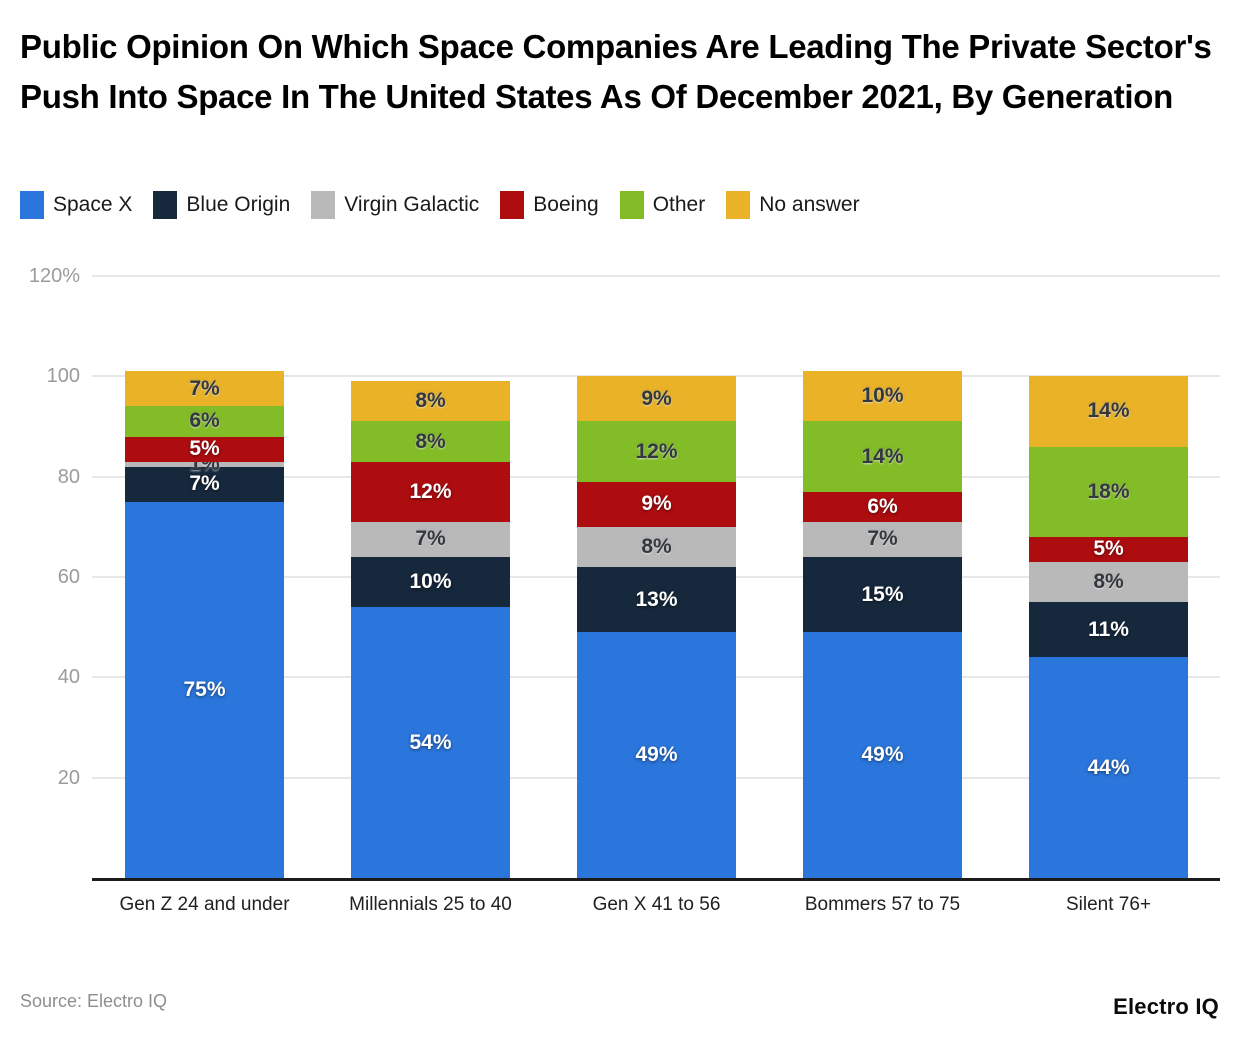 This screenshot has height=1038, width=1240. I want to click on y-tick-label: 80, so click(68, 476).